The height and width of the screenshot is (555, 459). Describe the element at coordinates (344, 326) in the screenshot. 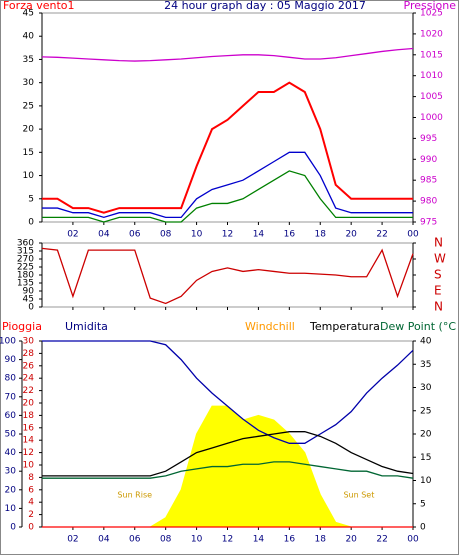

I see `axis-label: Temperatura` at that location.